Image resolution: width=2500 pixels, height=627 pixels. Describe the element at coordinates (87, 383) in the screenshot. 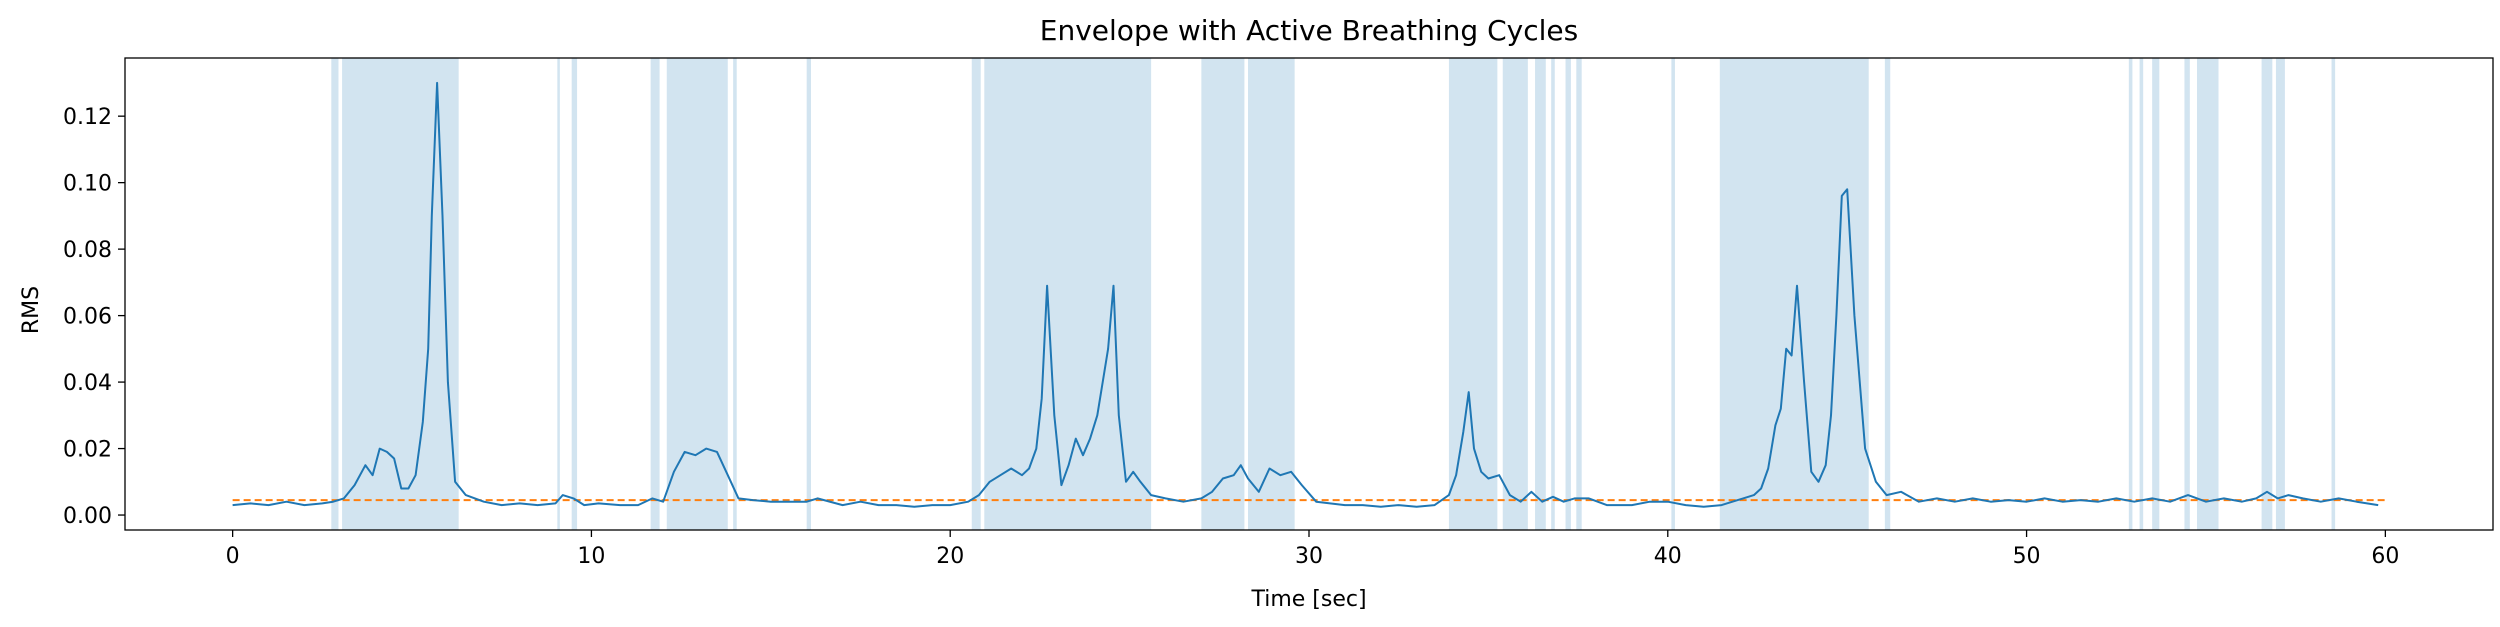

I see `y-tick-label-2: 0.04` at that location.